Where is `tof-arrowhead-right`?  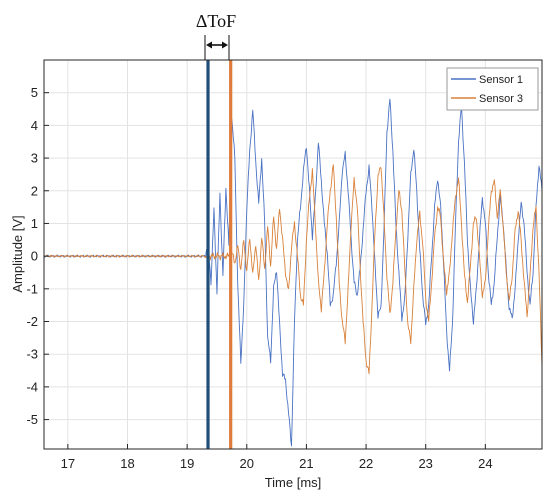
tof-arrowhead-right is located at coordinates (225, 45).